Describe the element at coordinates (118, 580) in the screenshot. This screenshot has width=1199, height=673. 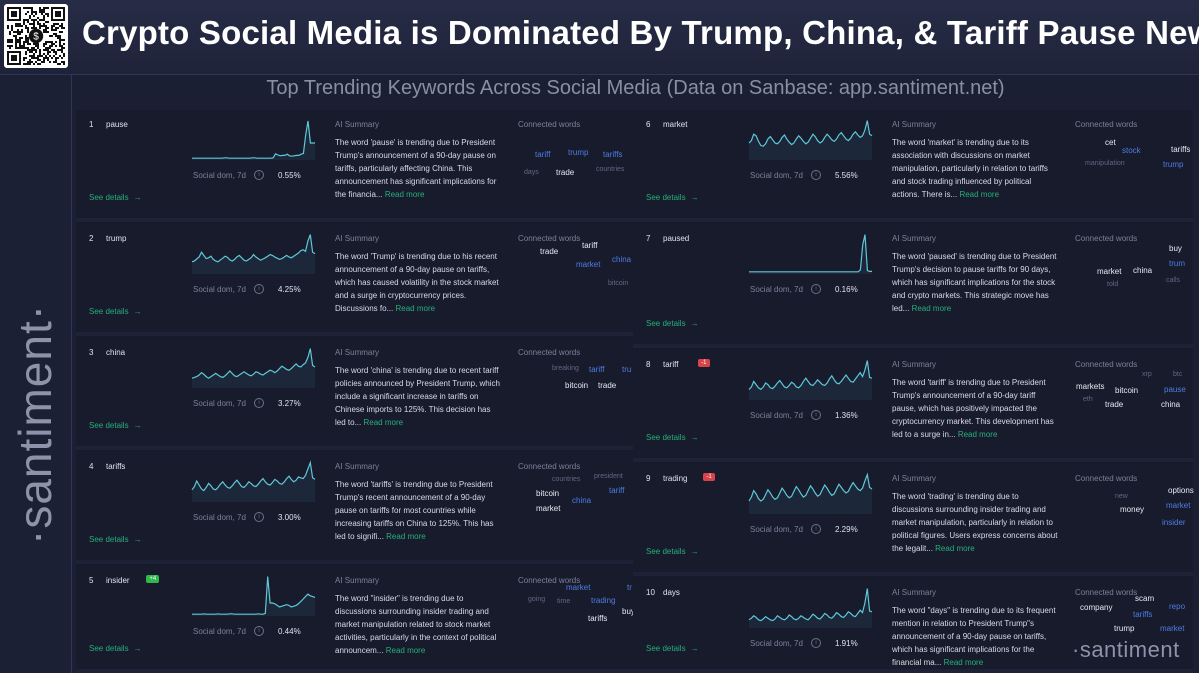
I see `trending-word: insider` at that location.